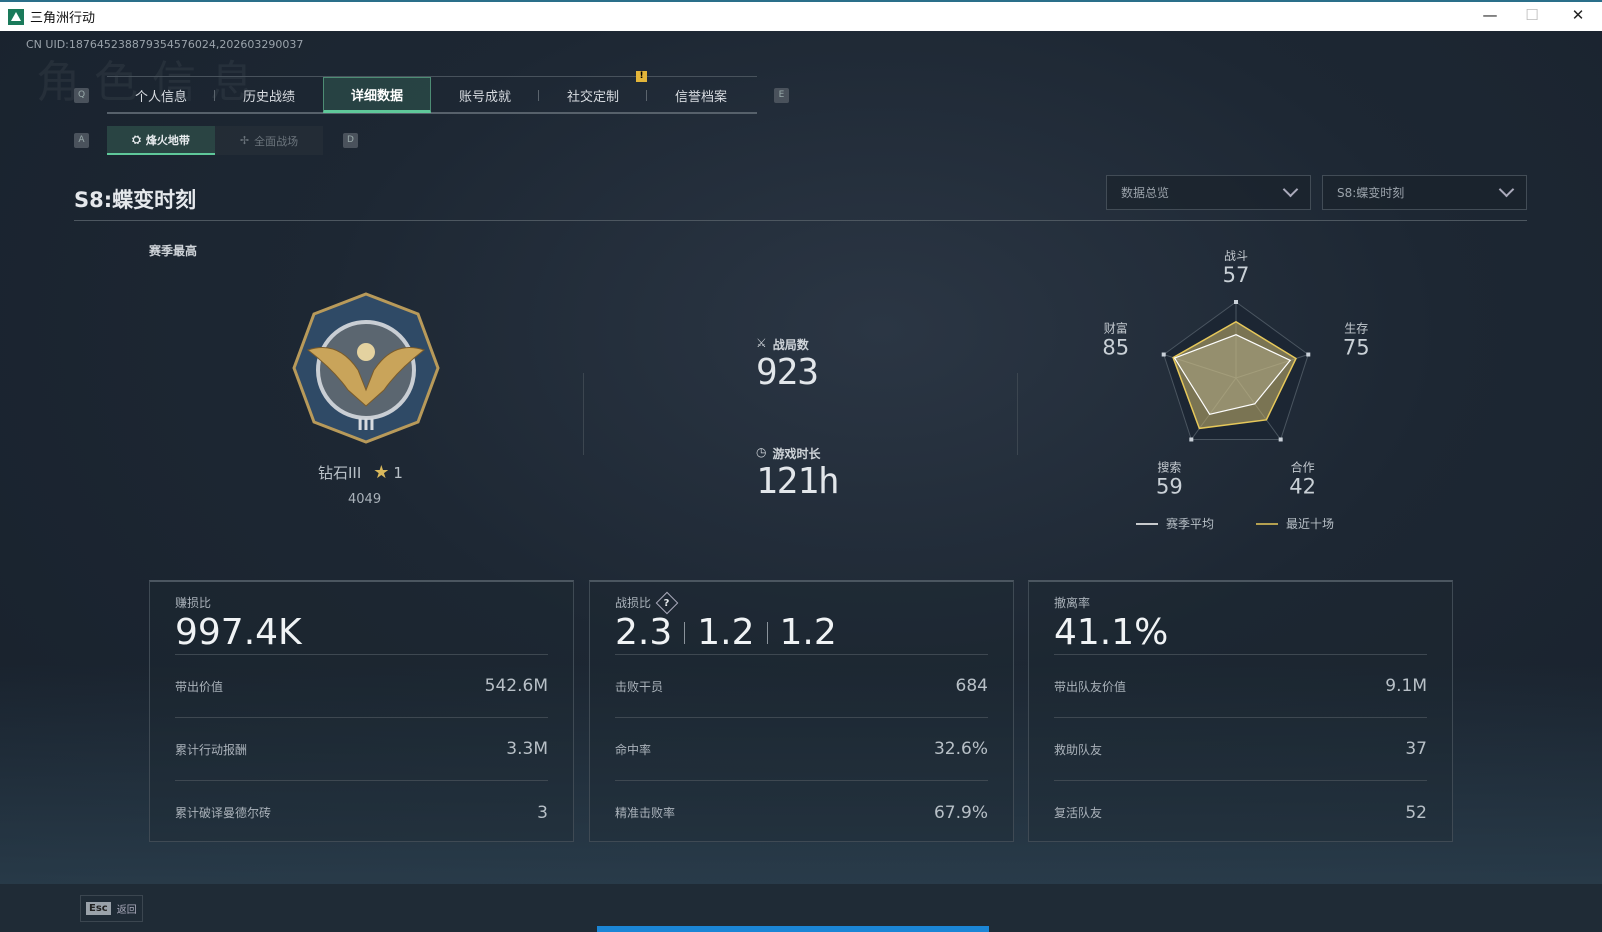 This screenshot has height=932, width=1602. I want to click on big-value: 997.4K, so click(238, 632).